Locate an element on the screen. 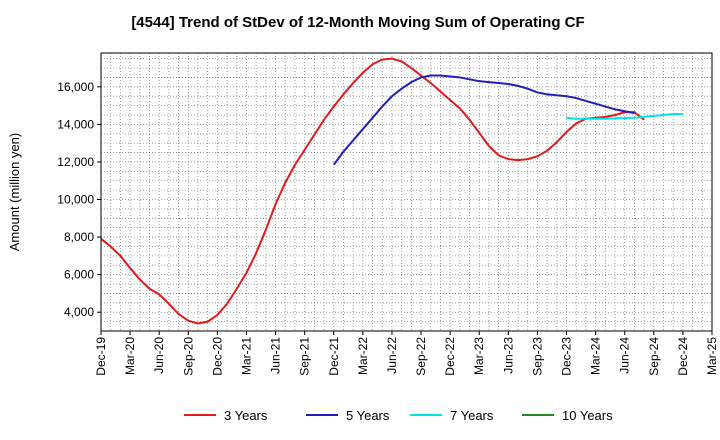  x-tick-label: Sep-21 is located at coordinates (305, 356).